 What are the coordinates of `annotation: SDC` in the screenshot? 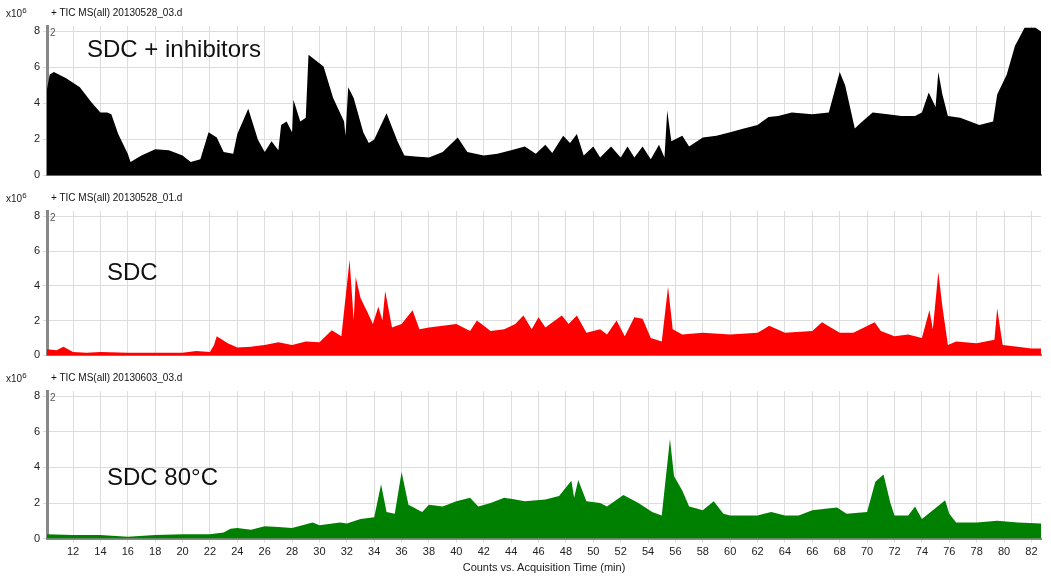 It's located at (132, 271).